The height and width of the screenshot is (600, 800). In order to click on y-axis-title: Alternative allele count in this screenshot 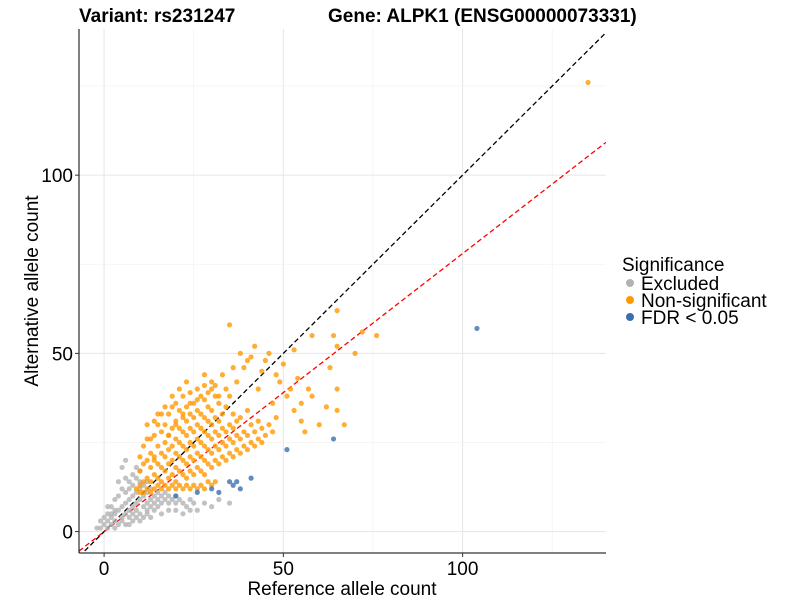, I will do `click(32, 291)`.